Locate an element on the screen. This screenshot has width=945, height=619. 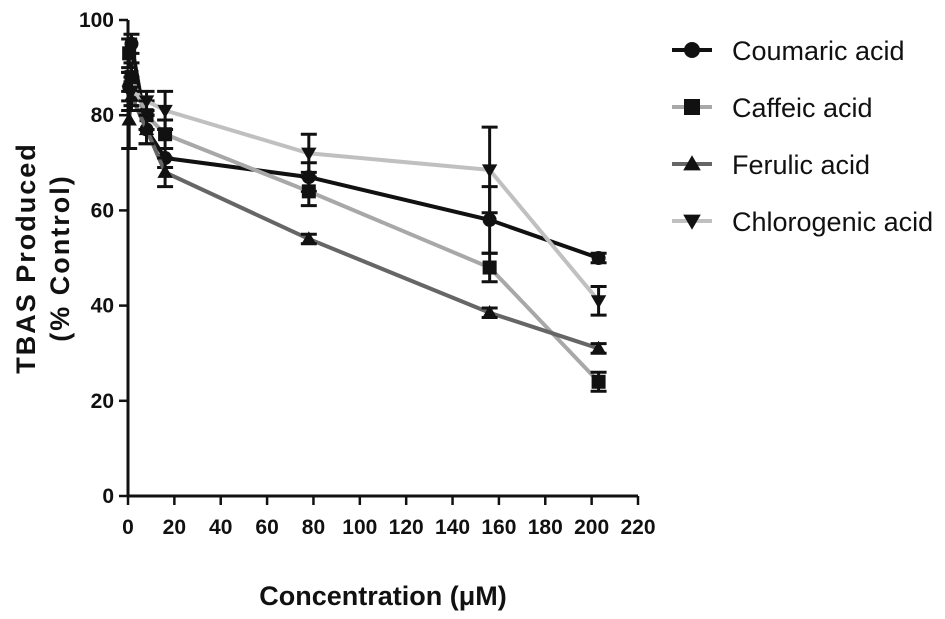
y-tick-label: 40 is located at coordinates (102, 306).